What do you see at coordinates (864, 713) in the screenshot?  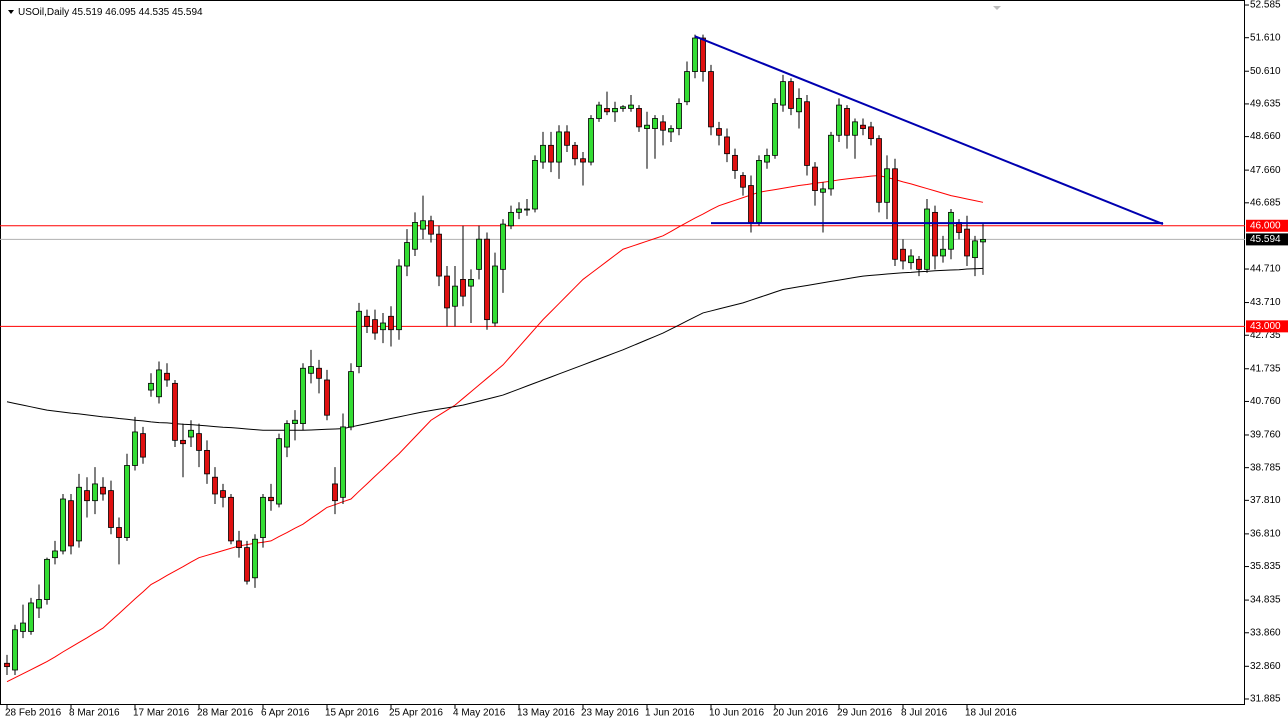 I see `x-tick-label: 29 Jun 2016` at bounding box center [864, 713].